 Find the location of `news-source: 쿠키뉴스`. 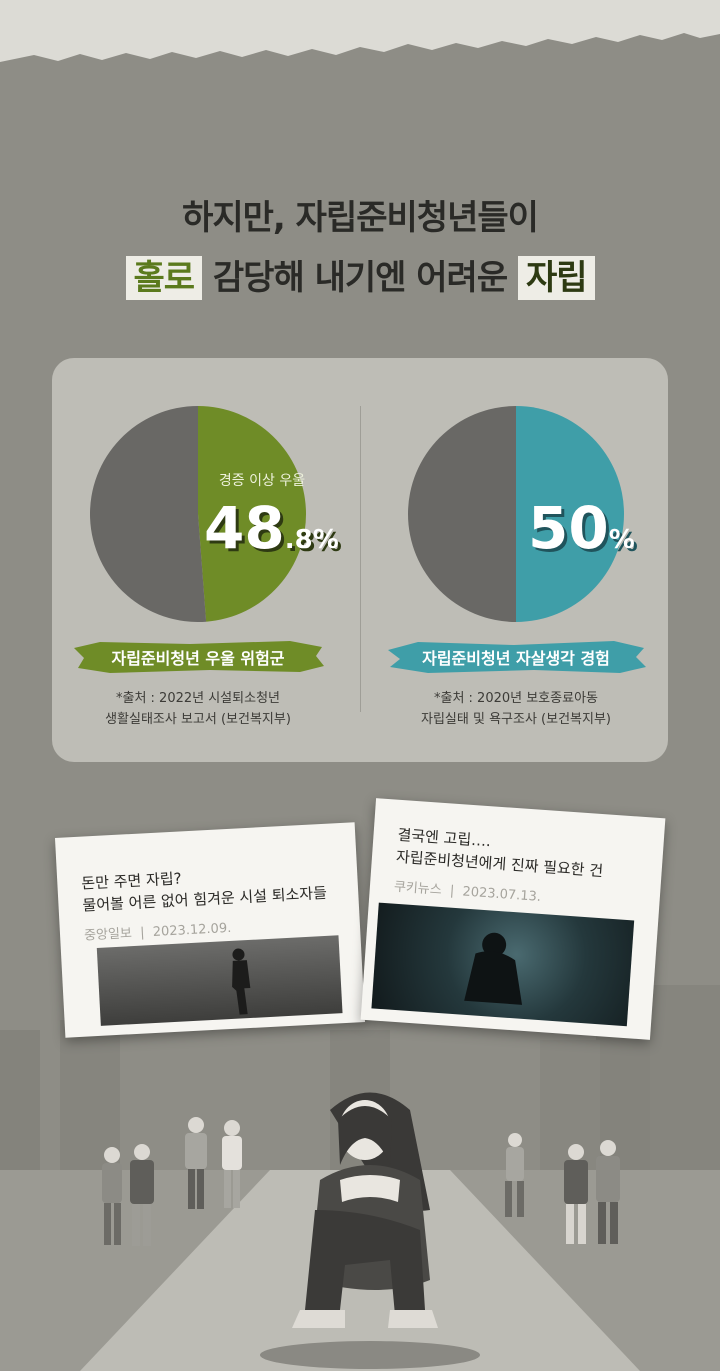

news-source: 쿠키뉴스 is located at coordinates (418, 888).